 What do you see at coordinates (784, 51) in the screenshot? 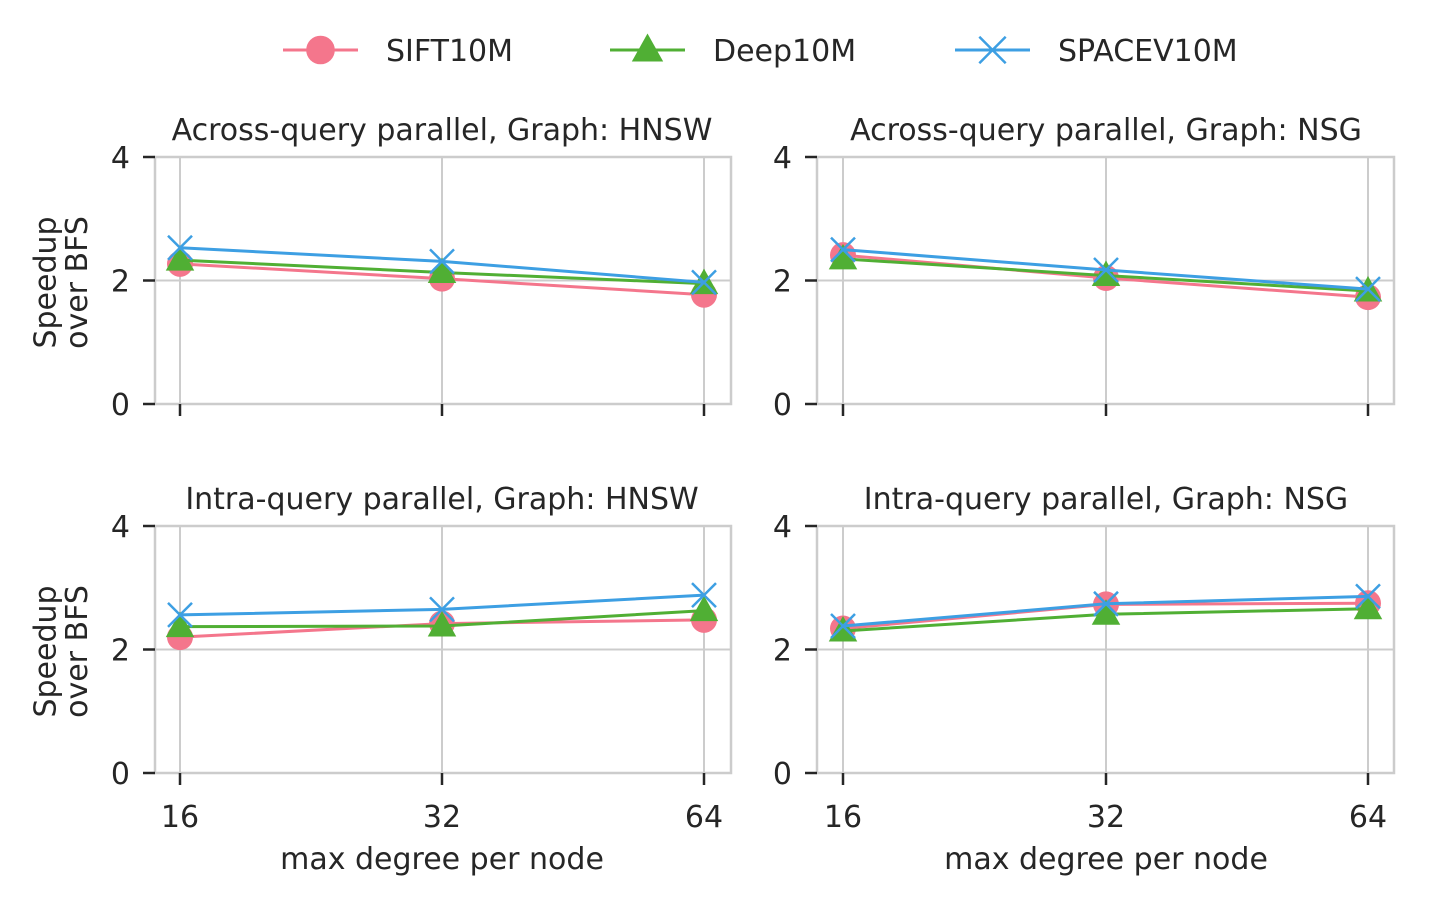
I see `legend-label: Deep10M` at bounding box center [784, 51].